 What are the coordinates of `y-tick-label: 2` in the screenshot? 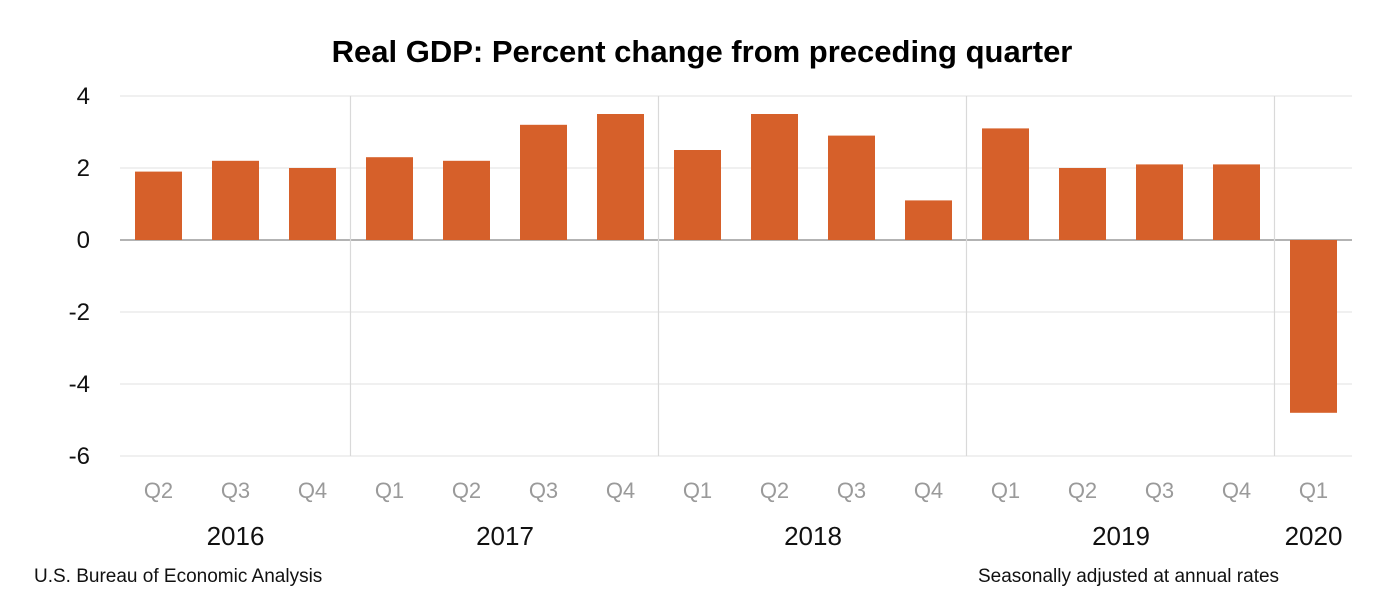 It's located at (83, 168).